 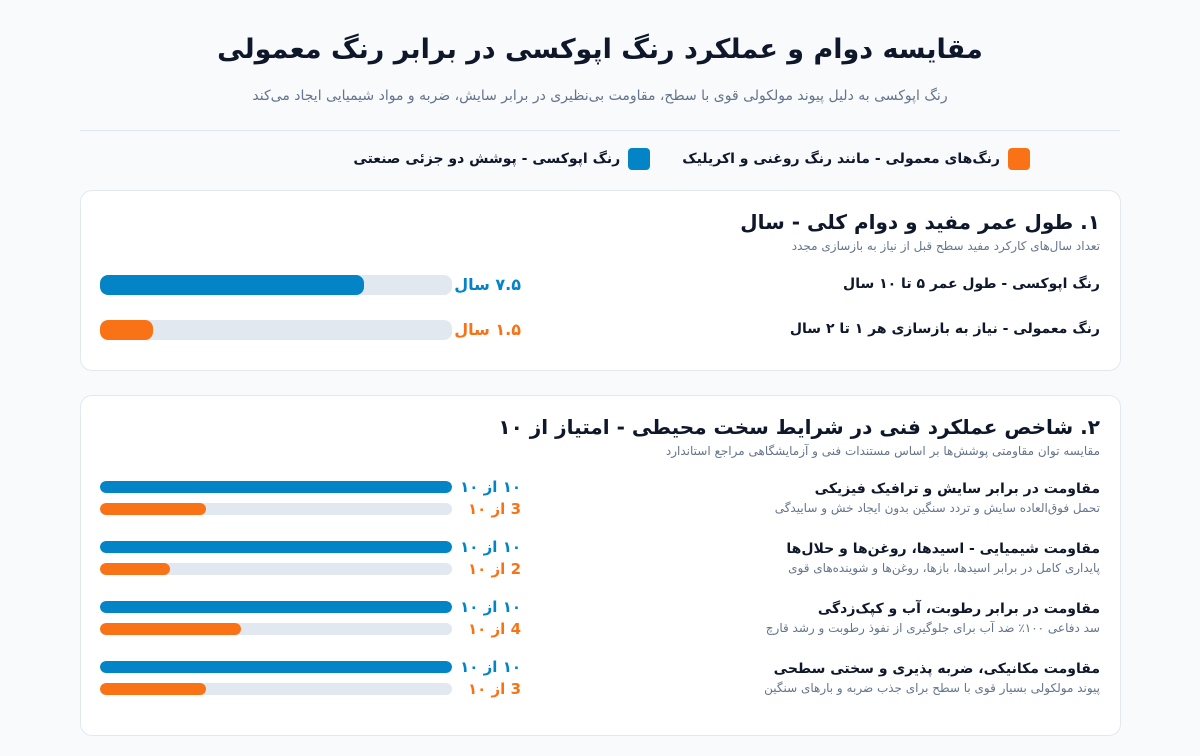 I want to click on performance-row-label: مقاومت در برابر سایش و ترافیک فیزیکی, so click(x=957, y=489).